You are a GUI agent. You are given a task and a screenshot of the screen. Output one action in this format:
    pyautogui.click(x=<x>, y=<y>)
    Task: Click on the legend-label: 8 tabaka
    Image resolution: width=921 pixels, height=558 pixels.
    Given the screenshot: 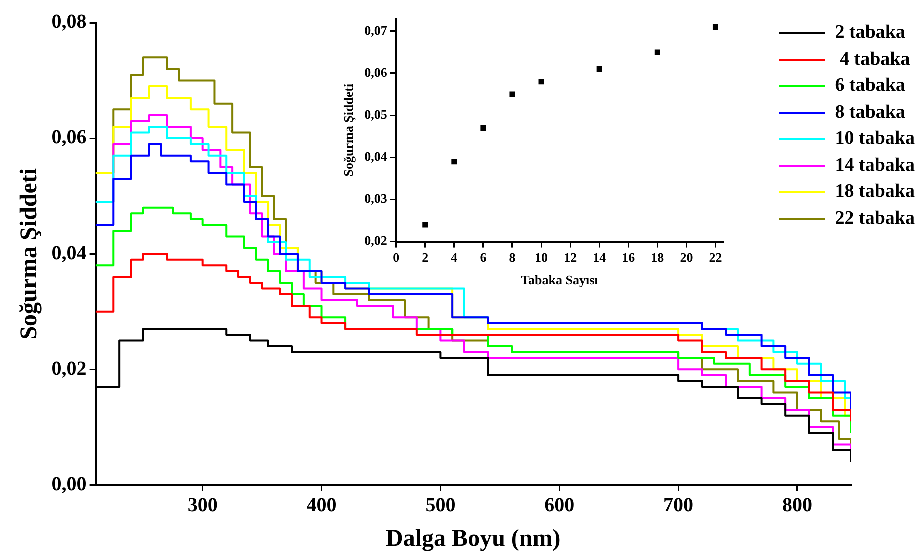 What is the action you would take?
    pyautogui.click(x=870, y=112)
    